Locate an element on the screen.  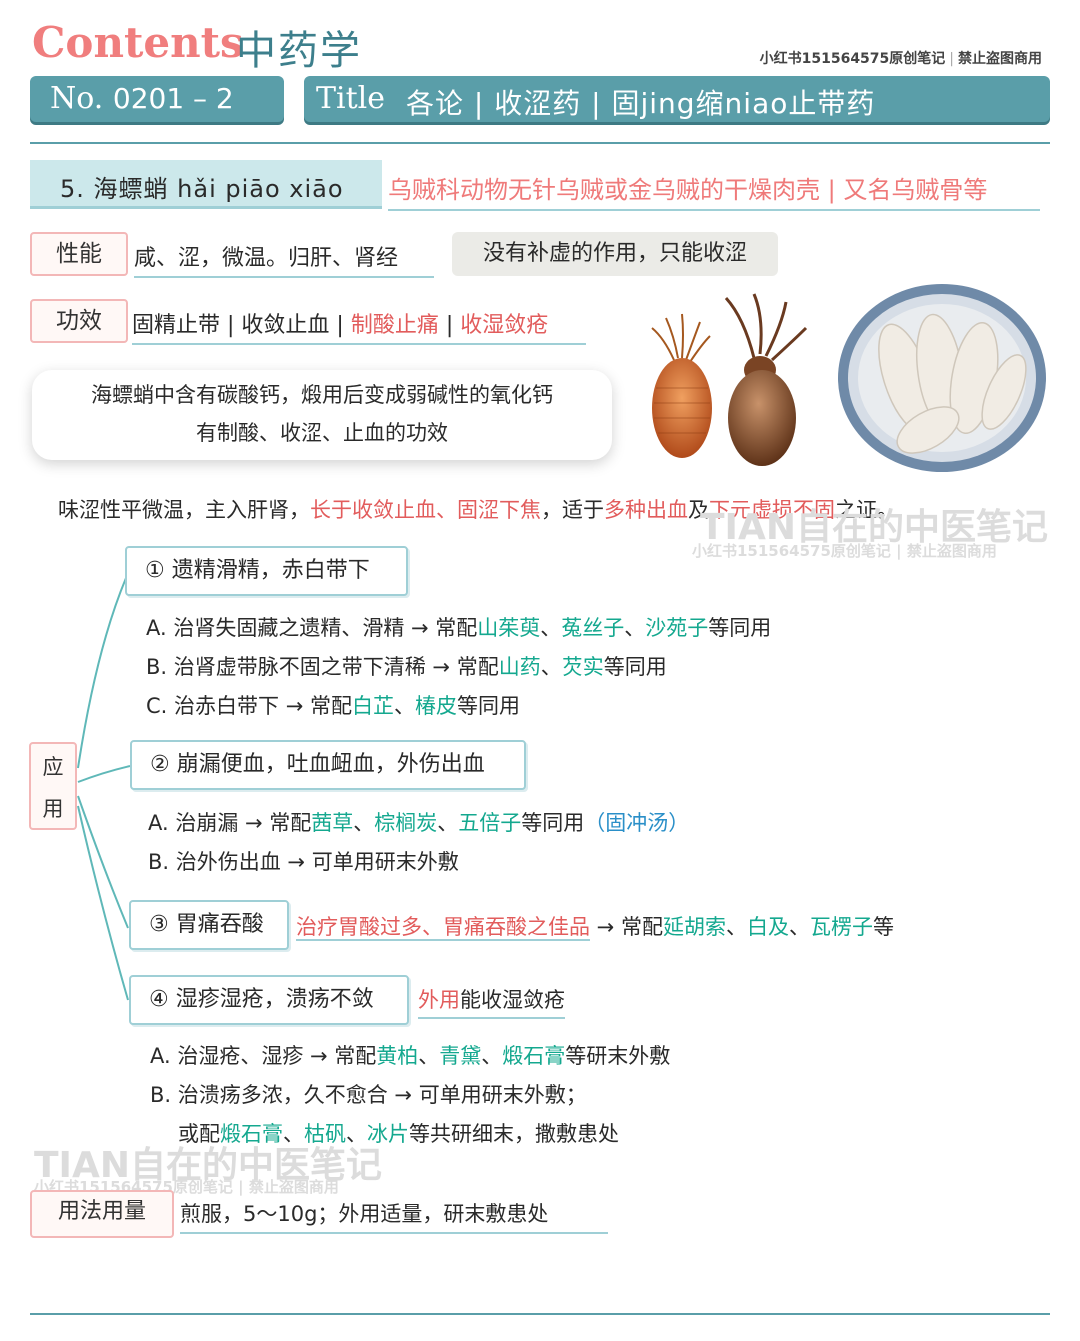
section-2-line-b: B. 治外伤出血 → 可单用研末外敷 is located at coordinates (303, 862).